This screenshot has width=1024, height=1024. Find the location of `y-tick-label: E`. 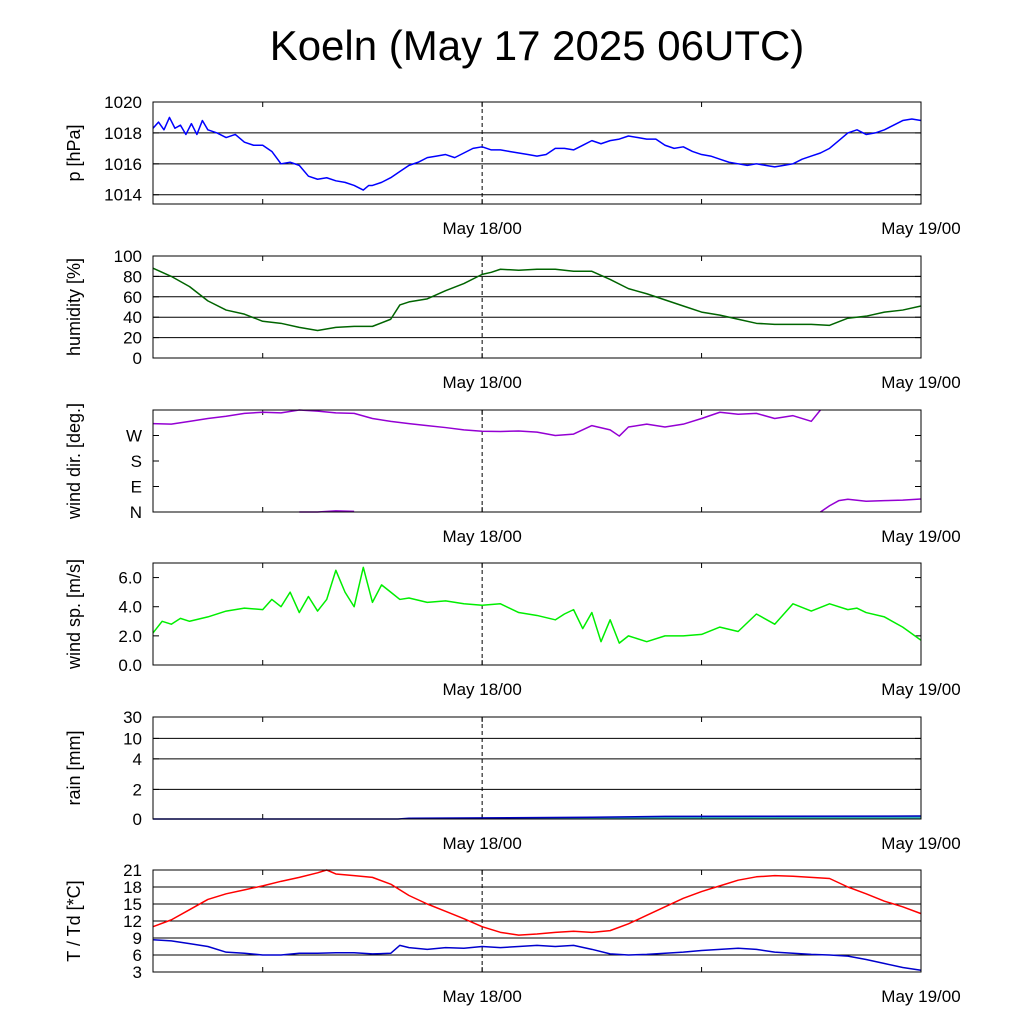

y-tick-label: E is located at coordinates (136, 487).